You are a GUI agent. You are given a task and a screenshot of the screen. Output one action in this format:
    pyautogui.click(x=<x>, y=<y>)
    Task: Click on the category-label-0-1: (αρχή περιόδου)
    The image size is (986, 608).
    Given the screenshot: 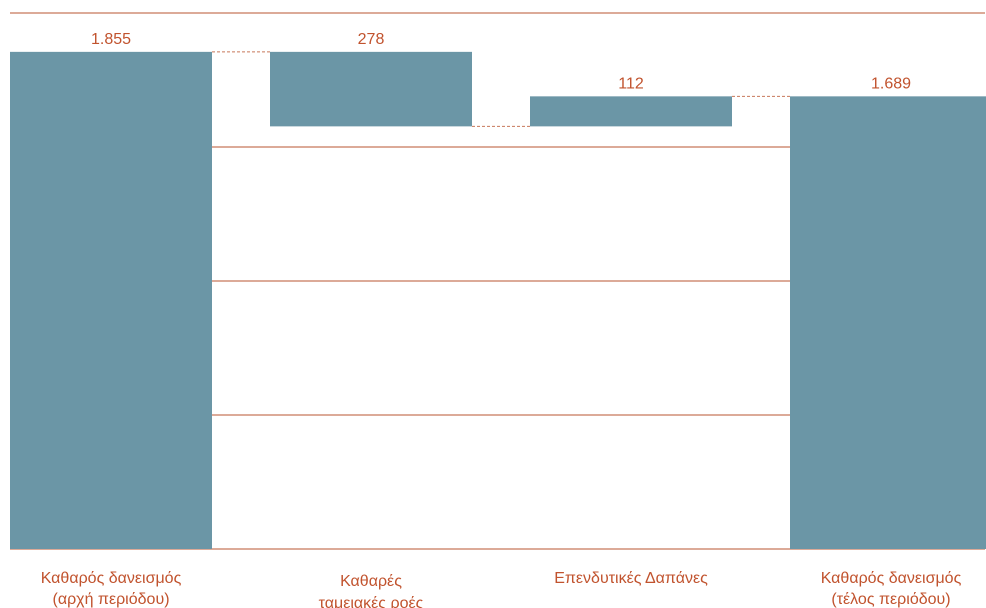 What is the action you would take?
    pyautogui.click(x=110, y=599)
    